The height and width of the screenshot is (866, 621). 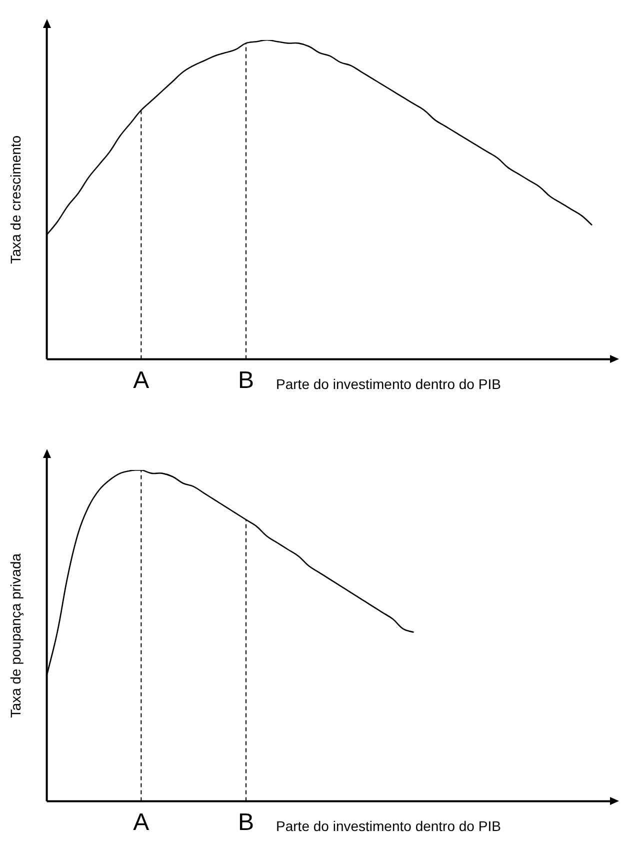 I want to click on y-axis-title: Taxa de poupança privada, so click(x=15, y=635).